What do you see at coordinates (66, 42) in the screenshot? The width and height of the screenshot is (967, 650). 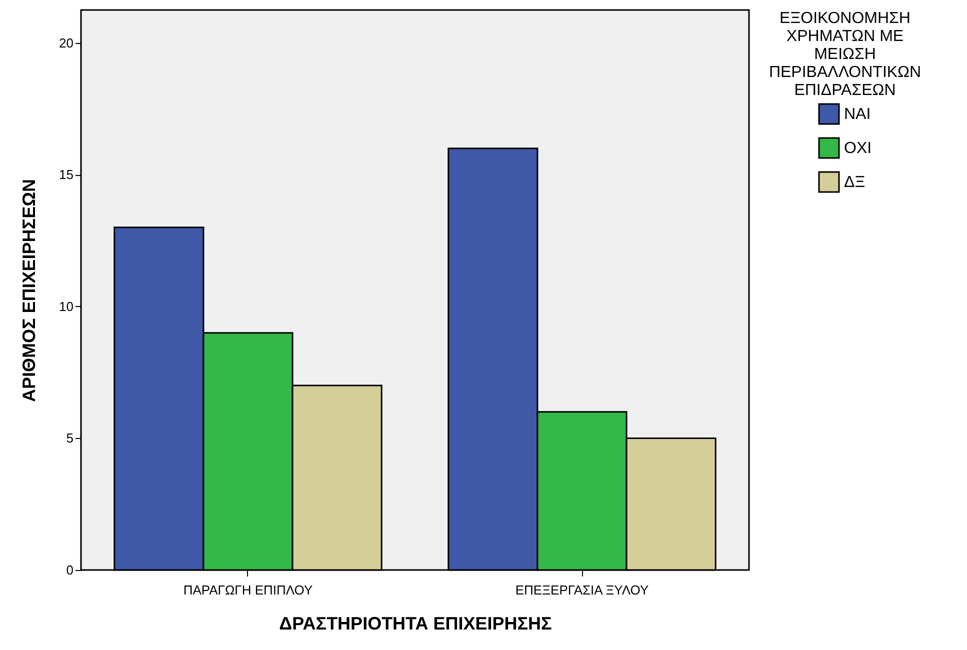 I see `y-tick-label: 20` at bounding box center [66, 42].